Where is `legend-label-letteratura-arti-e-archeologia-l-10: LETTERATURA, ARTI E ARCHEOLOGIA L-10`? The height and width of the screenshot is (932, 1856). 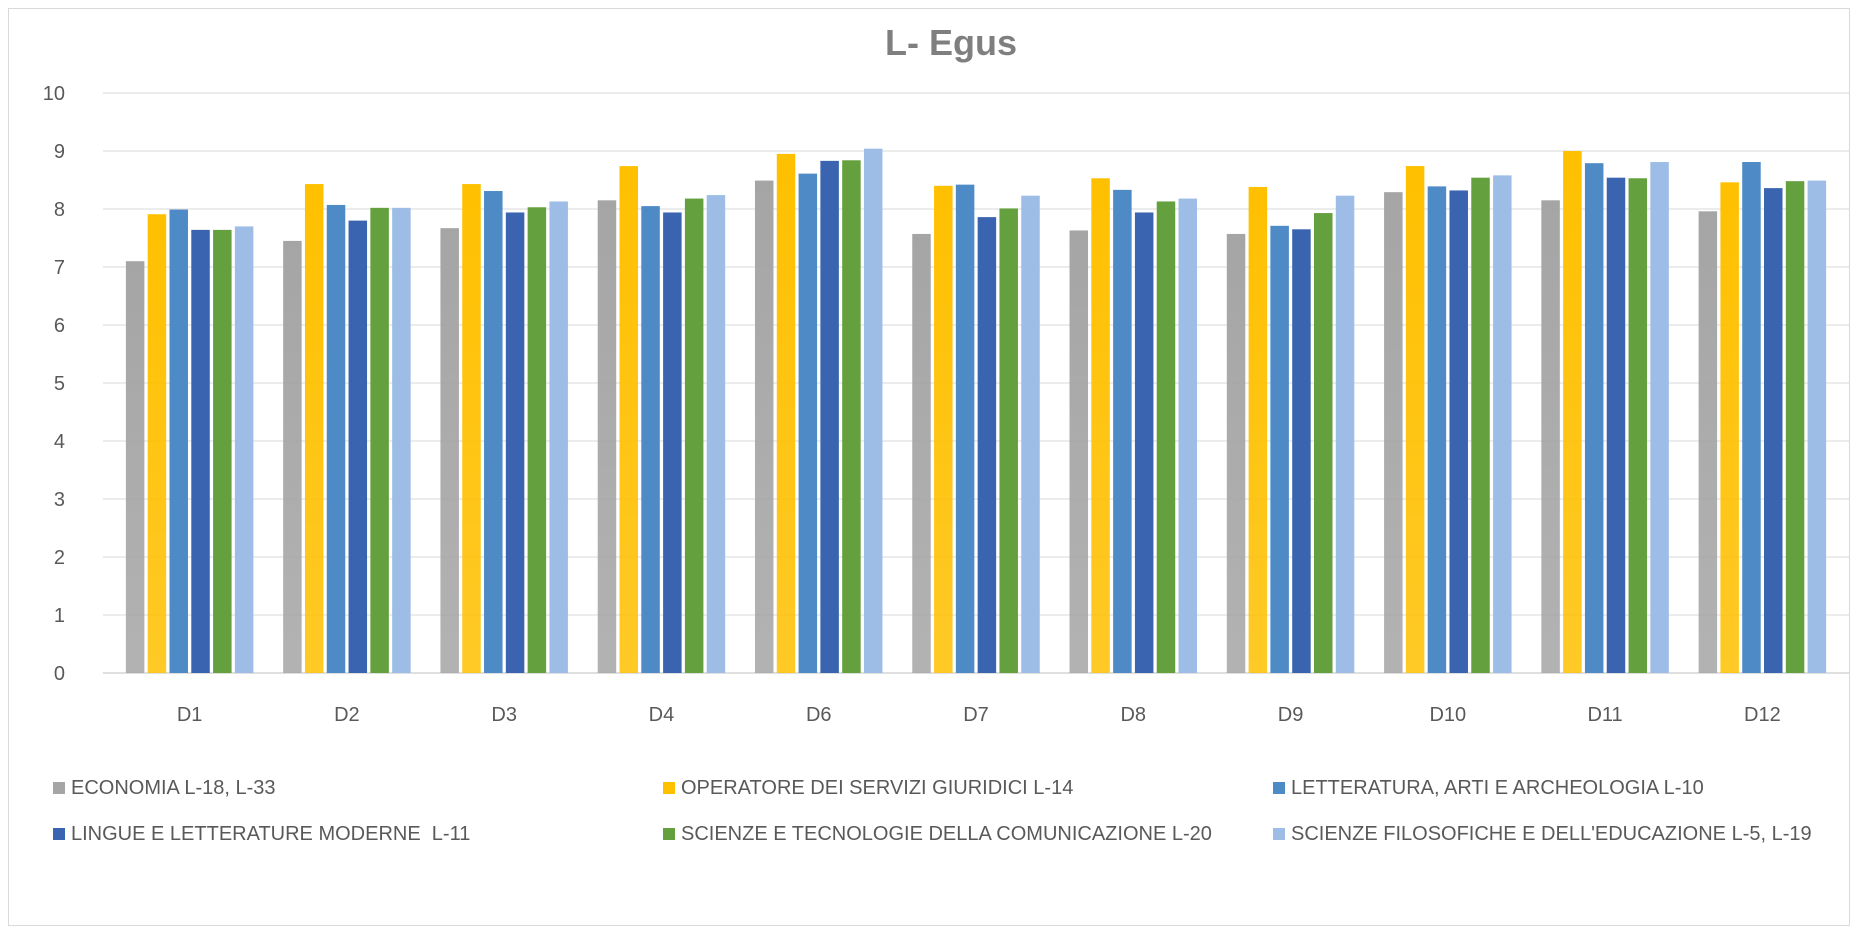
legend-label-letteratura-arti-e-archeologia-l-10: LETTERATURA, ARTI E ARCHEOLOGIA L-10 is located at coordinates (1497, 788).